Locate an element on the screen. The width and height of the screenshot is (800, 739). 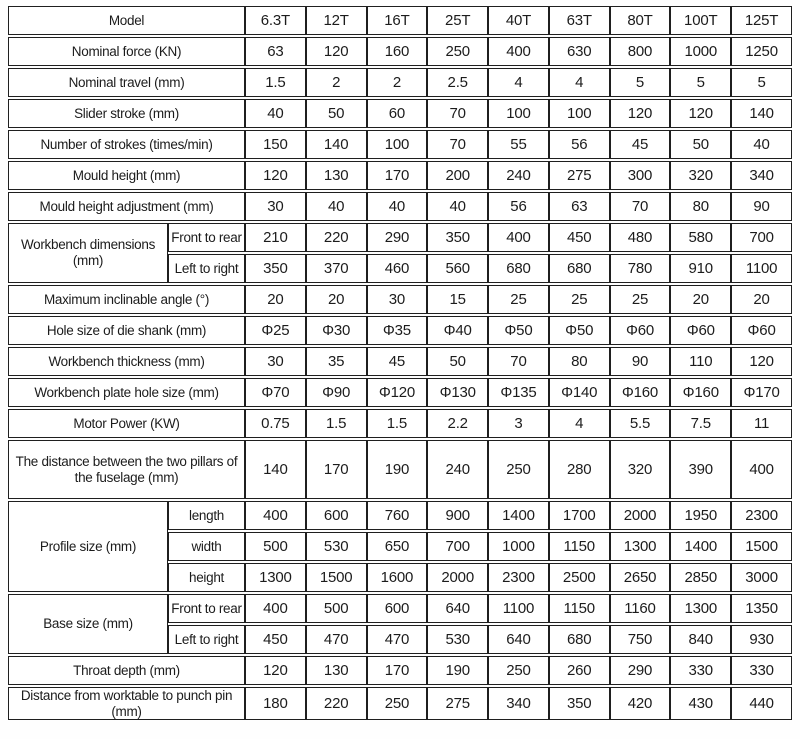
cell-value: 125T is located at coordinates (761, 20).